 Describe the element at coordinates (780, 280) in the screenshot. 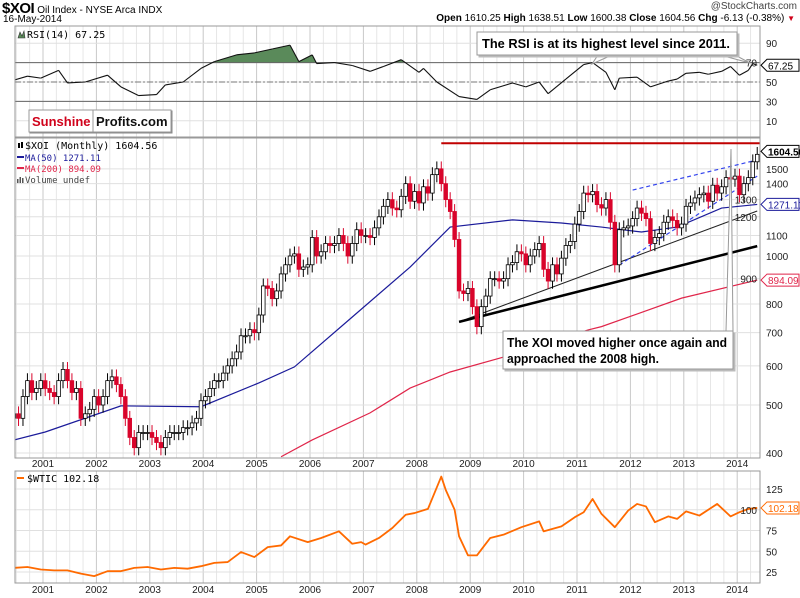

I see `ma200-last-flag: 894.09` at that location.